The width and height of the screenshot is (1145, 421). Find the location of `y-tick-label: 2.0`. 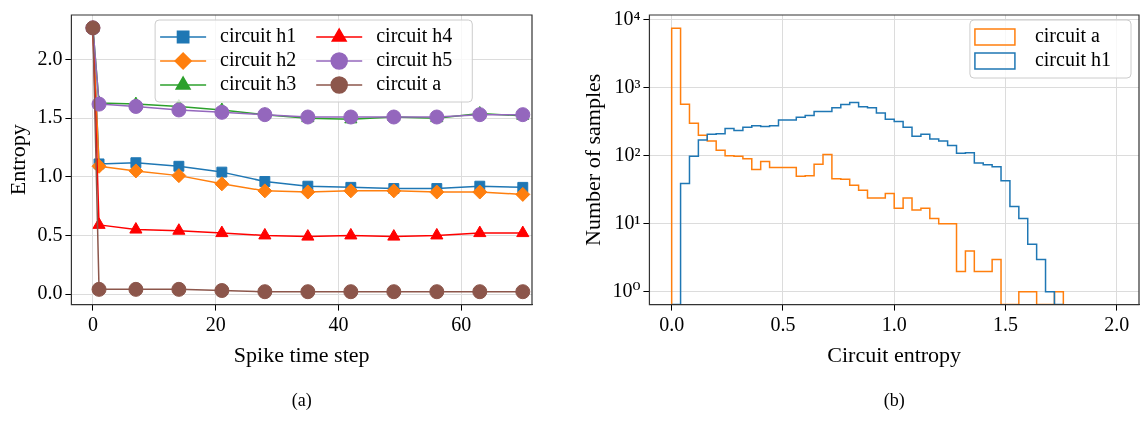

y-tick-label: 2.0 is located at coordinates (50, 57).